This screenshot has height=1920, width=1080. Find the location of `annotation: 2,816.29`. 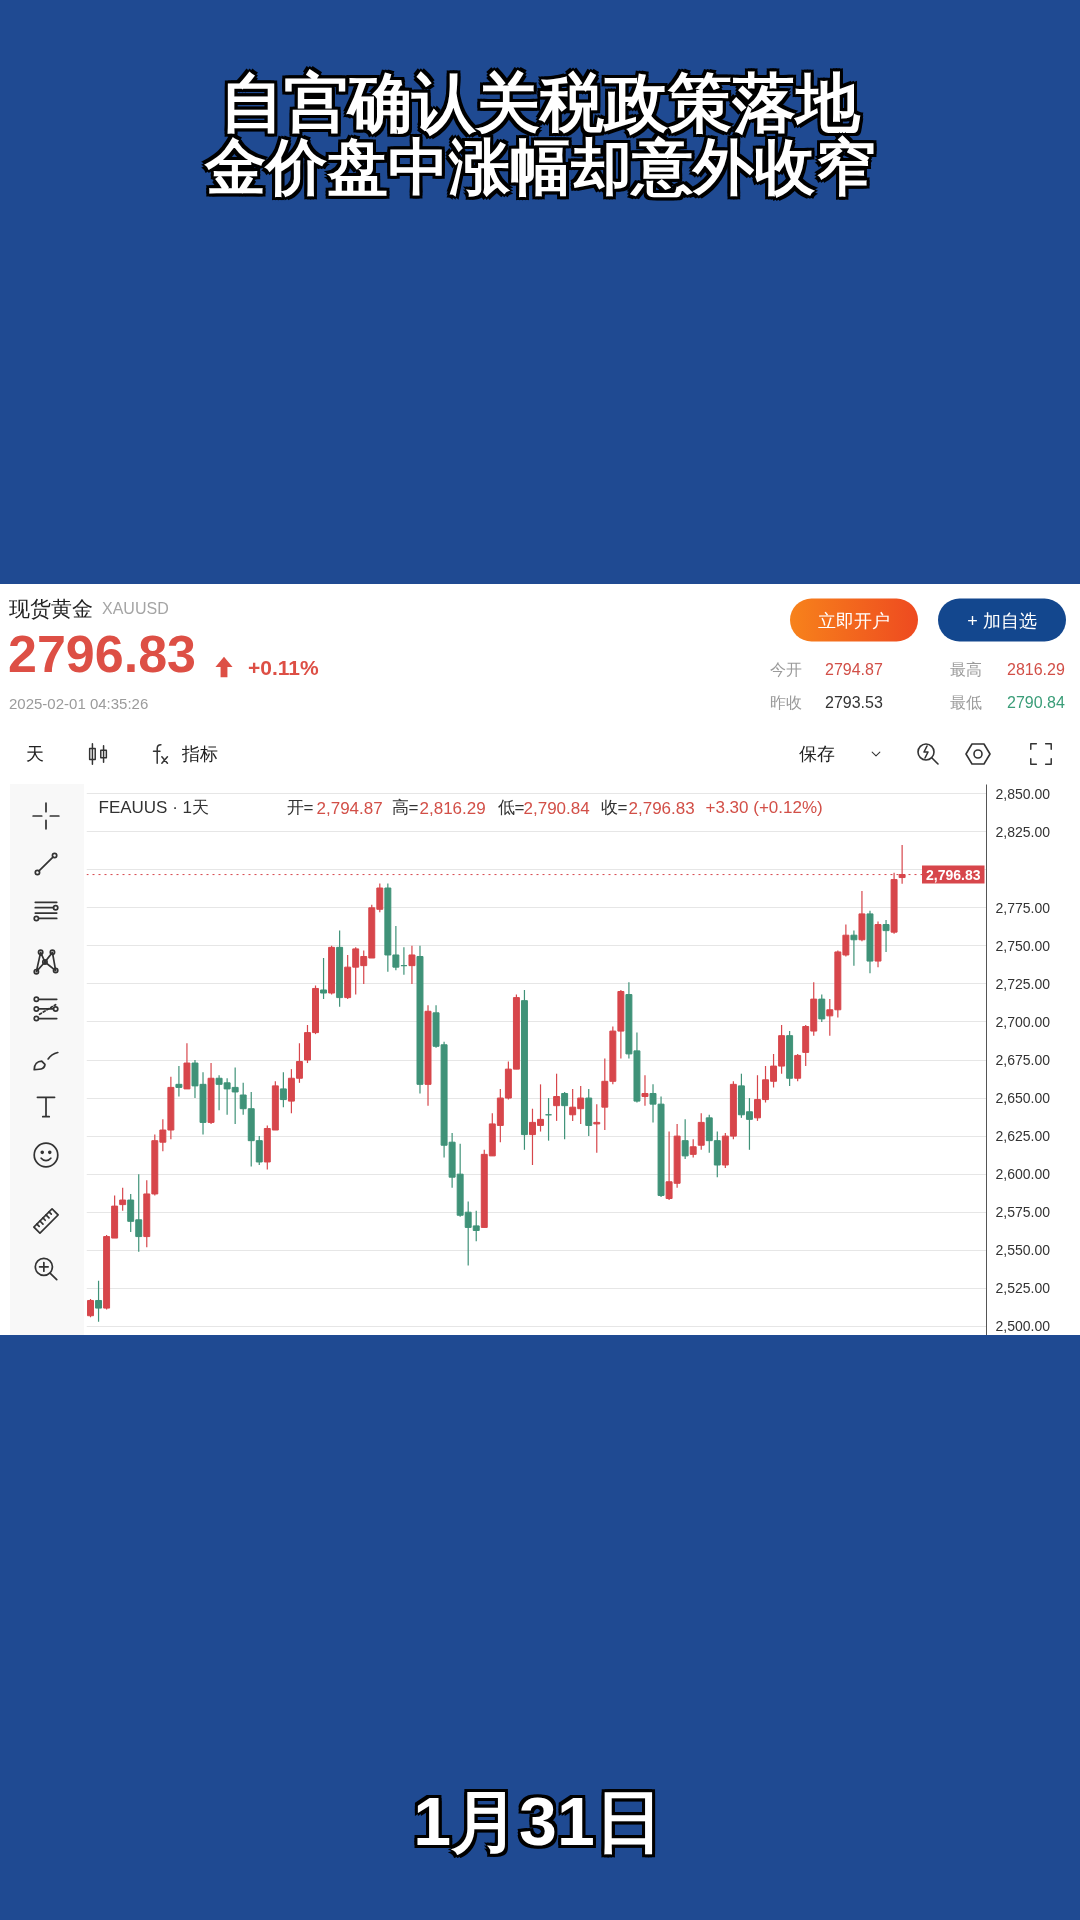

annotation: 2,816.29 is located at coordinates (452, 808).